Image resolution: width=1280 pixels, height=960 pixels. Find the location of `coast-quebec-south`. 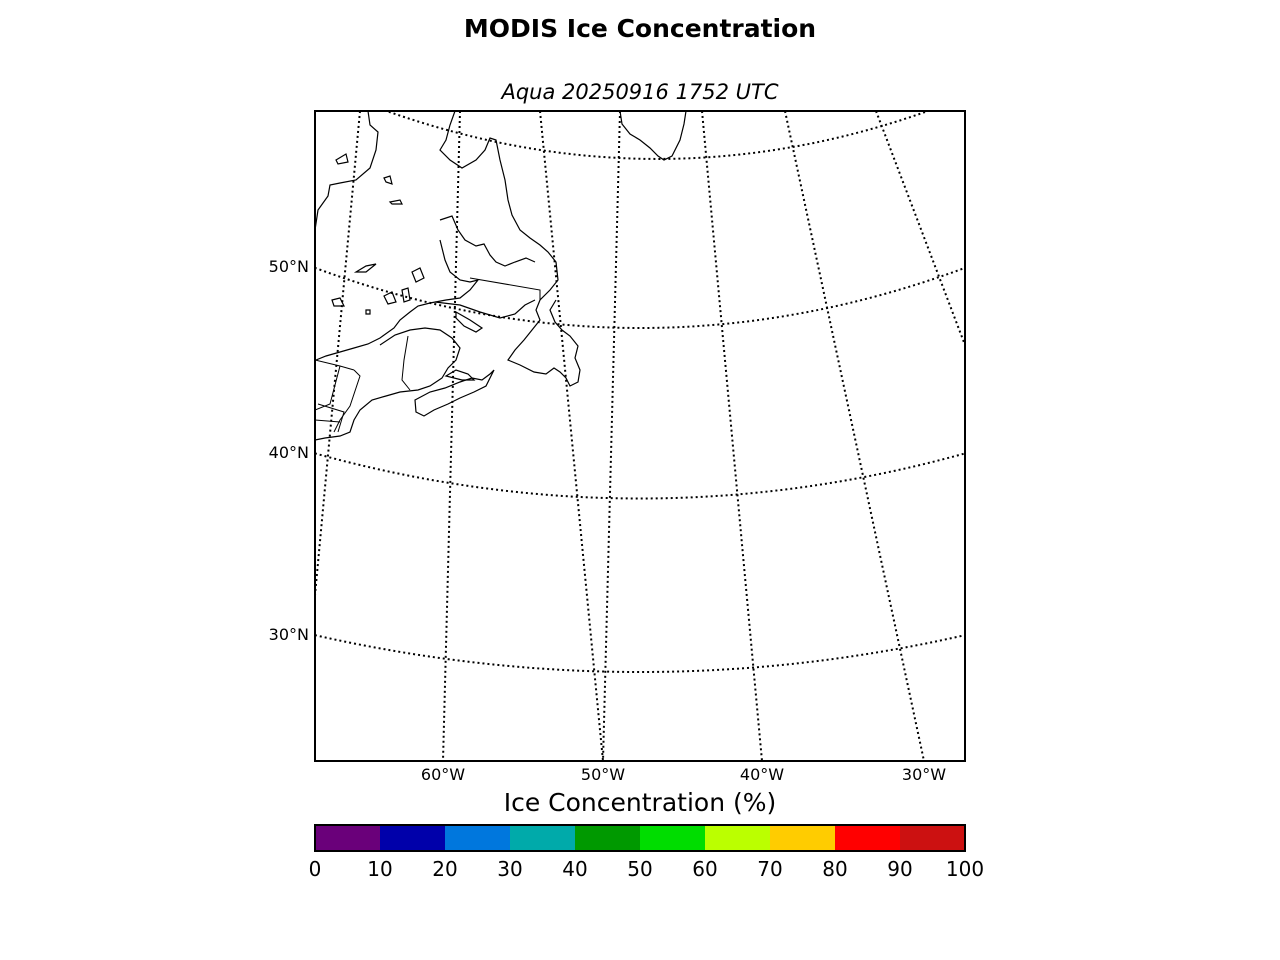

coast-quebec-south is located at coordinates (397, 300).